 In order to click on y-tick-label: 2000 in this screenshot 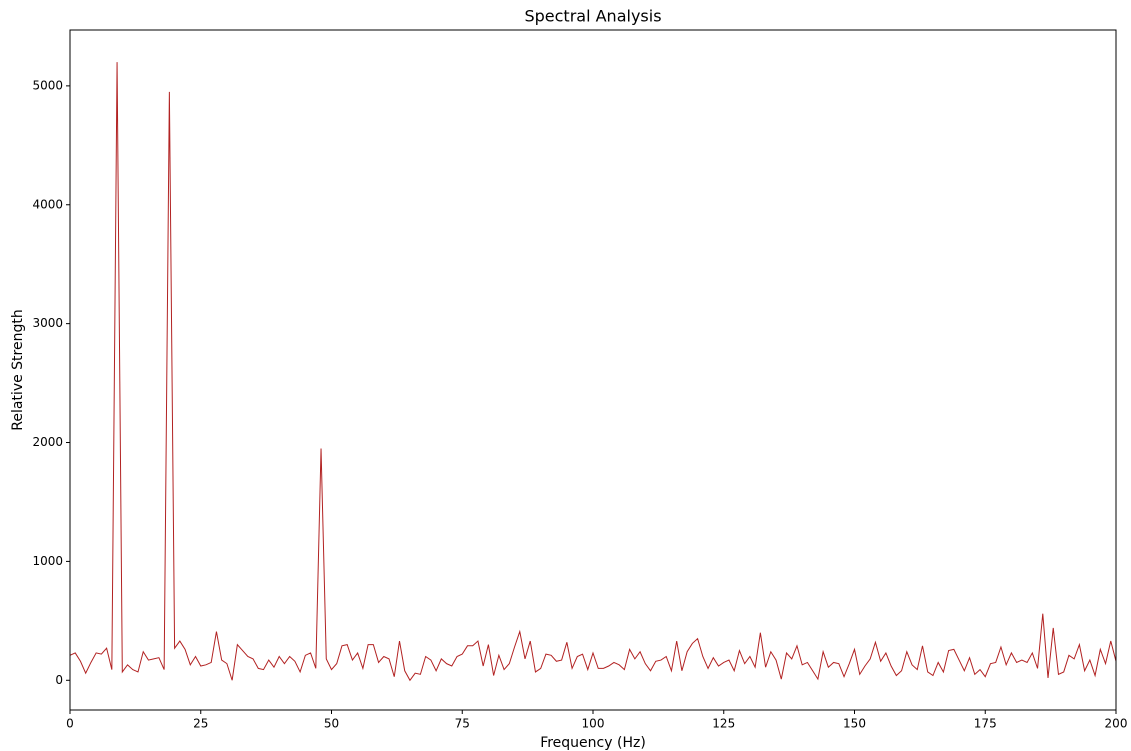, I will do `click(47, 442)`.